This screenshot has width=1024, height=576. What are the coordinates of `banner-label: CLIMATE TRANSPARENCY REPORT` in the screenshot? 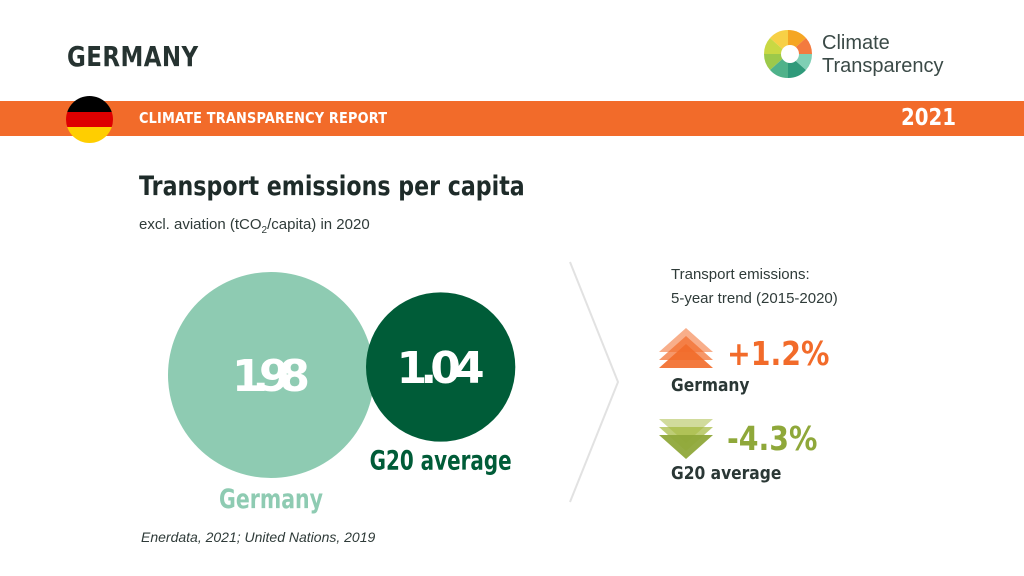 It's located at (263, 118).